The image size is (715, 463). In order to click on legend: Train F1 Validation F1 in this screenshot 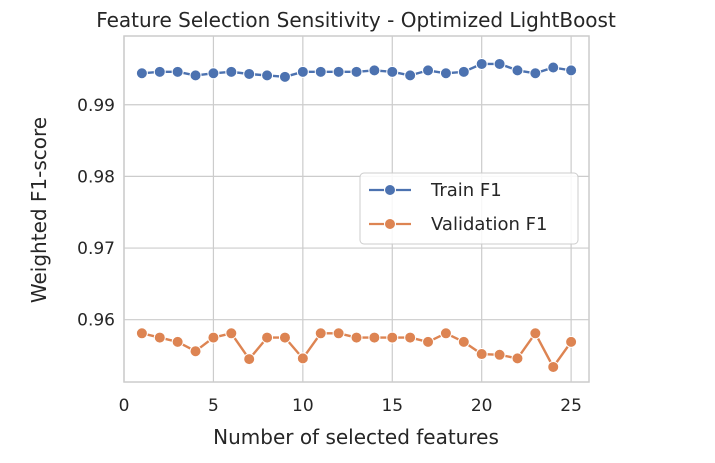, I will do `click(469, 208)`.